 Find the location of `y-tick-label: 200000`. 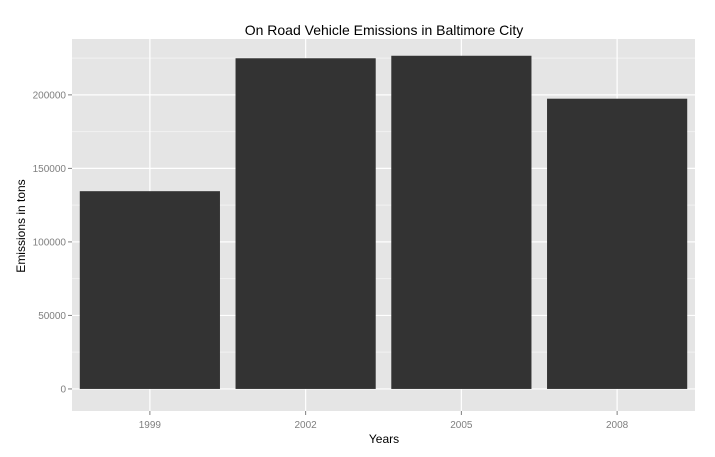

y-tick-label: 200000 is located at coordinates (50, 95).